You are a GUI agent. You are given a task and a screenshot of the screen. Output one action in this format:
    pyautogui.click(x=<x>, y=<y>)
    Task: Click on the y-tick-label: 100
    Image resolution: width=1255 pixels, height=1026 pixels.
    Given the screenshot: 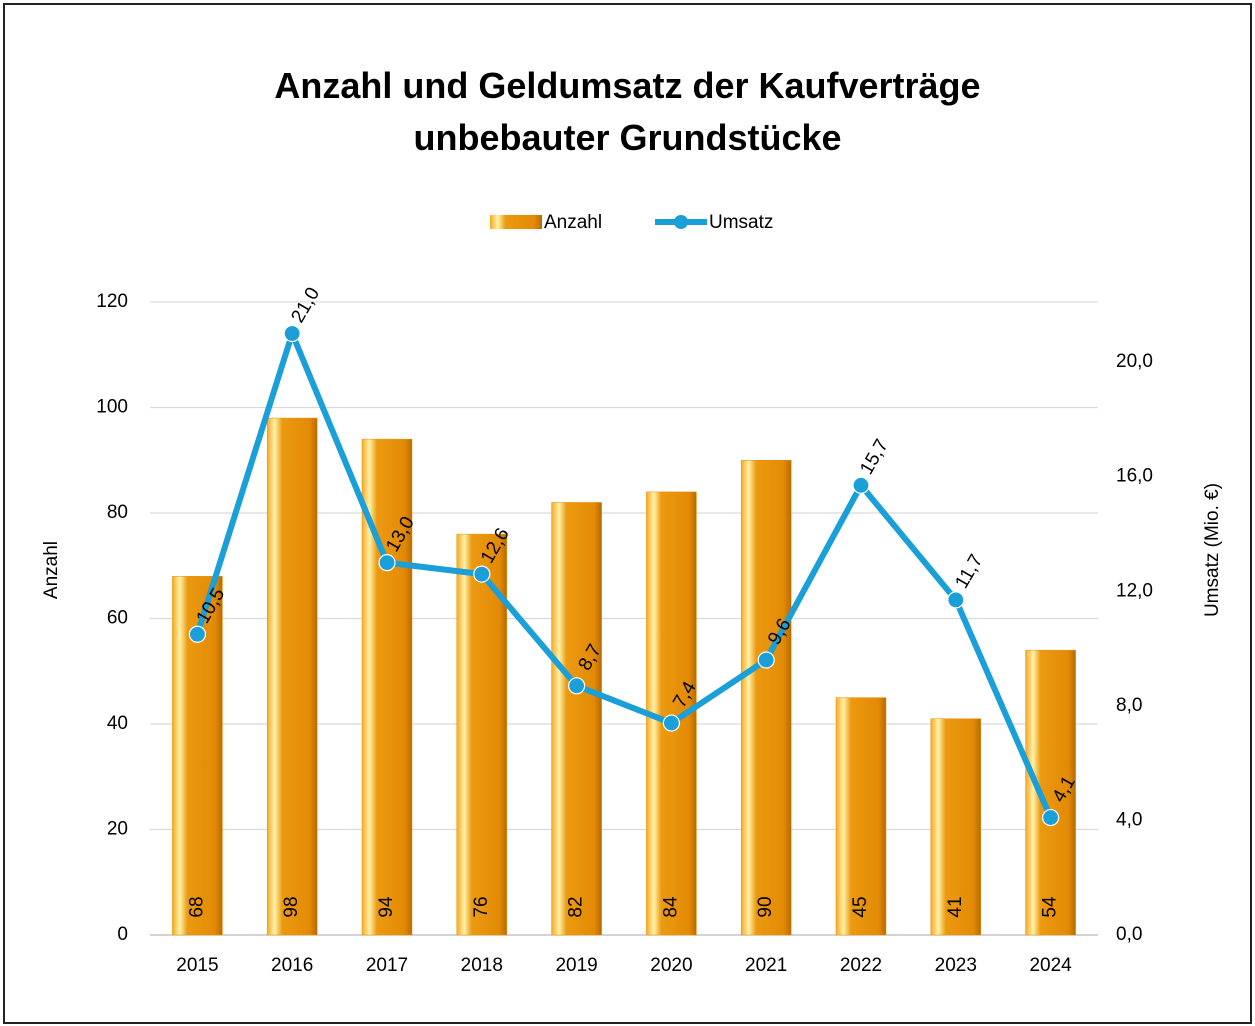 What is the action you would take?
    pyautogui.click(x=112, y=407)
    